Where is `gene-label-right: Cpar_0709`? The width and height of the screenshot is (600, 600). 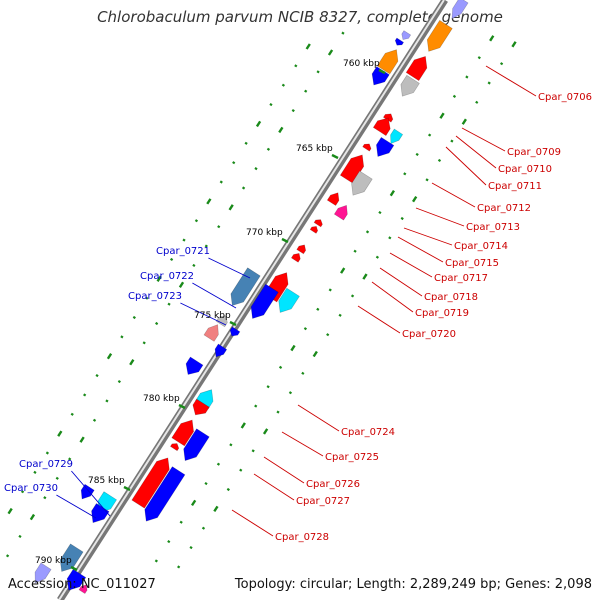 gene-label-right: Cpar_0709 is located at coordinates (534, 152).